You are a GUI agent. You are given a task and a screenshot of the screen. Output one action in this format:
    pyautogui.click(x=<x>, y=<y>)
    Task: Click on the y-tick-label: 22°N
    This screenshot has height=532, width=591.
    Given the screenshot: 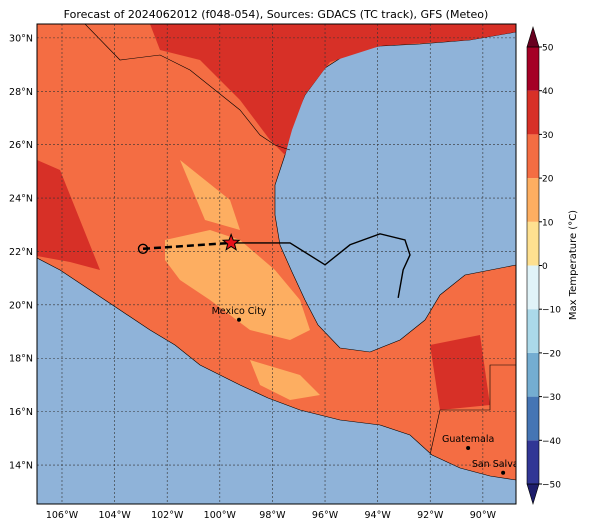 What is the action you would take?
    pyautogui.click(x=21, y=252)
    